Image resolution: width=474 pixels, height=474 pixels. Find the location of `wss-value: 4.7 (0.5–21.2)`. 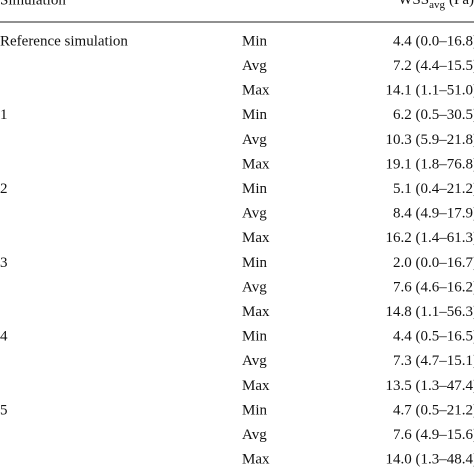

wss-value: 4.7 (0.5–21.2) is located at coordinates (433, 410).